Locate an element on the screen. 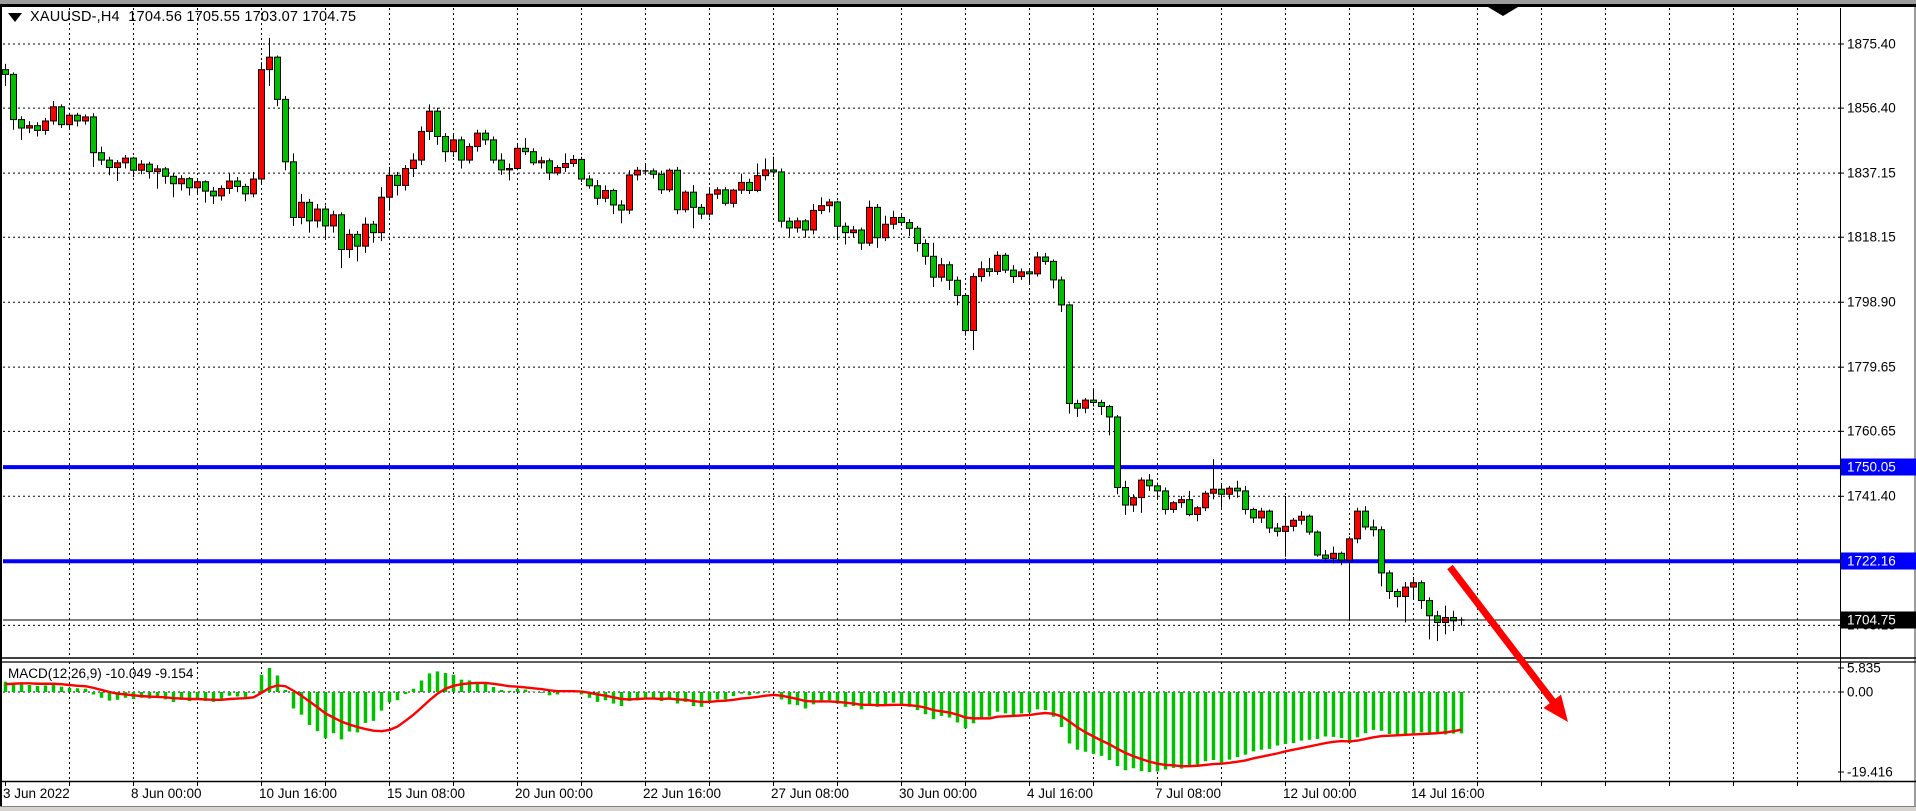  price-axis-label: 1875.40 is located at coordinates (1871, 44).